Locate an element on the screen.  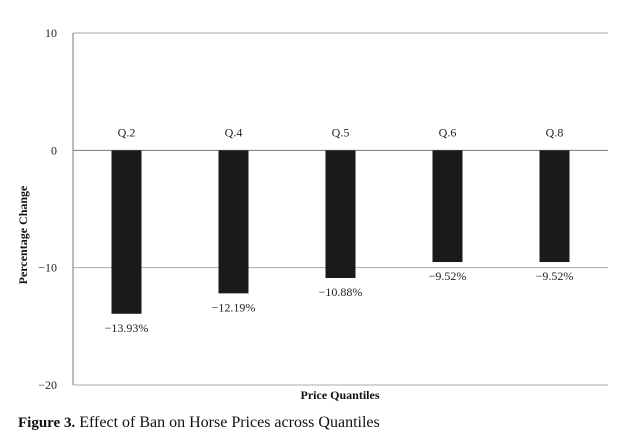
category-label: Q.4 is located at coordinates (234, 132).